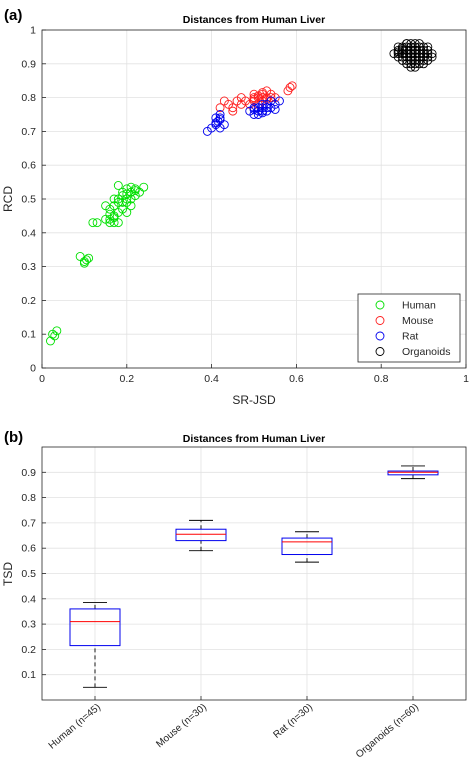 This screenshot has width=474, height=768. What do you see at coordinates (28, 166) in the screenshot?
I see `scatter-y-tick-label: 0.6` at bounding box center [28, 166].